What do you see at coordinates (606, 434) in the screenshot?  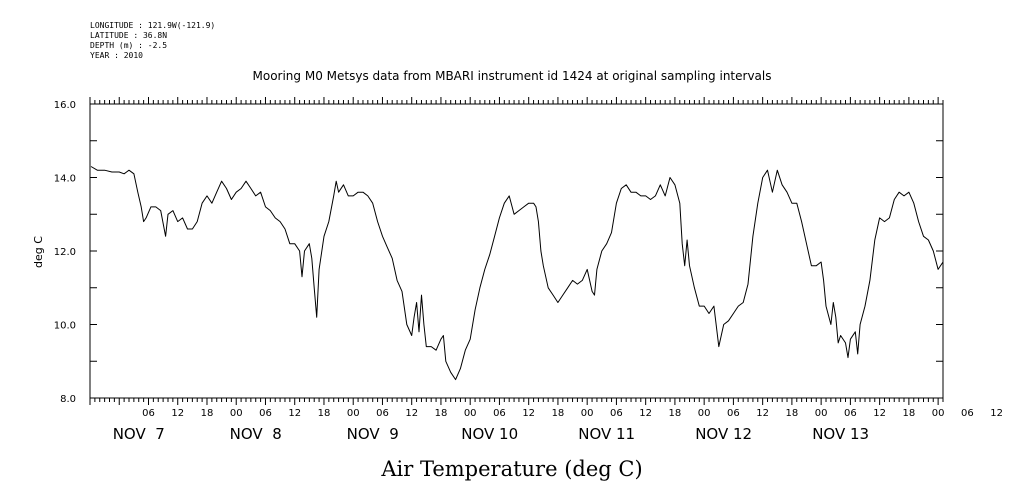 I see `day-label: NOV 11` at bounding box center [606, 434].